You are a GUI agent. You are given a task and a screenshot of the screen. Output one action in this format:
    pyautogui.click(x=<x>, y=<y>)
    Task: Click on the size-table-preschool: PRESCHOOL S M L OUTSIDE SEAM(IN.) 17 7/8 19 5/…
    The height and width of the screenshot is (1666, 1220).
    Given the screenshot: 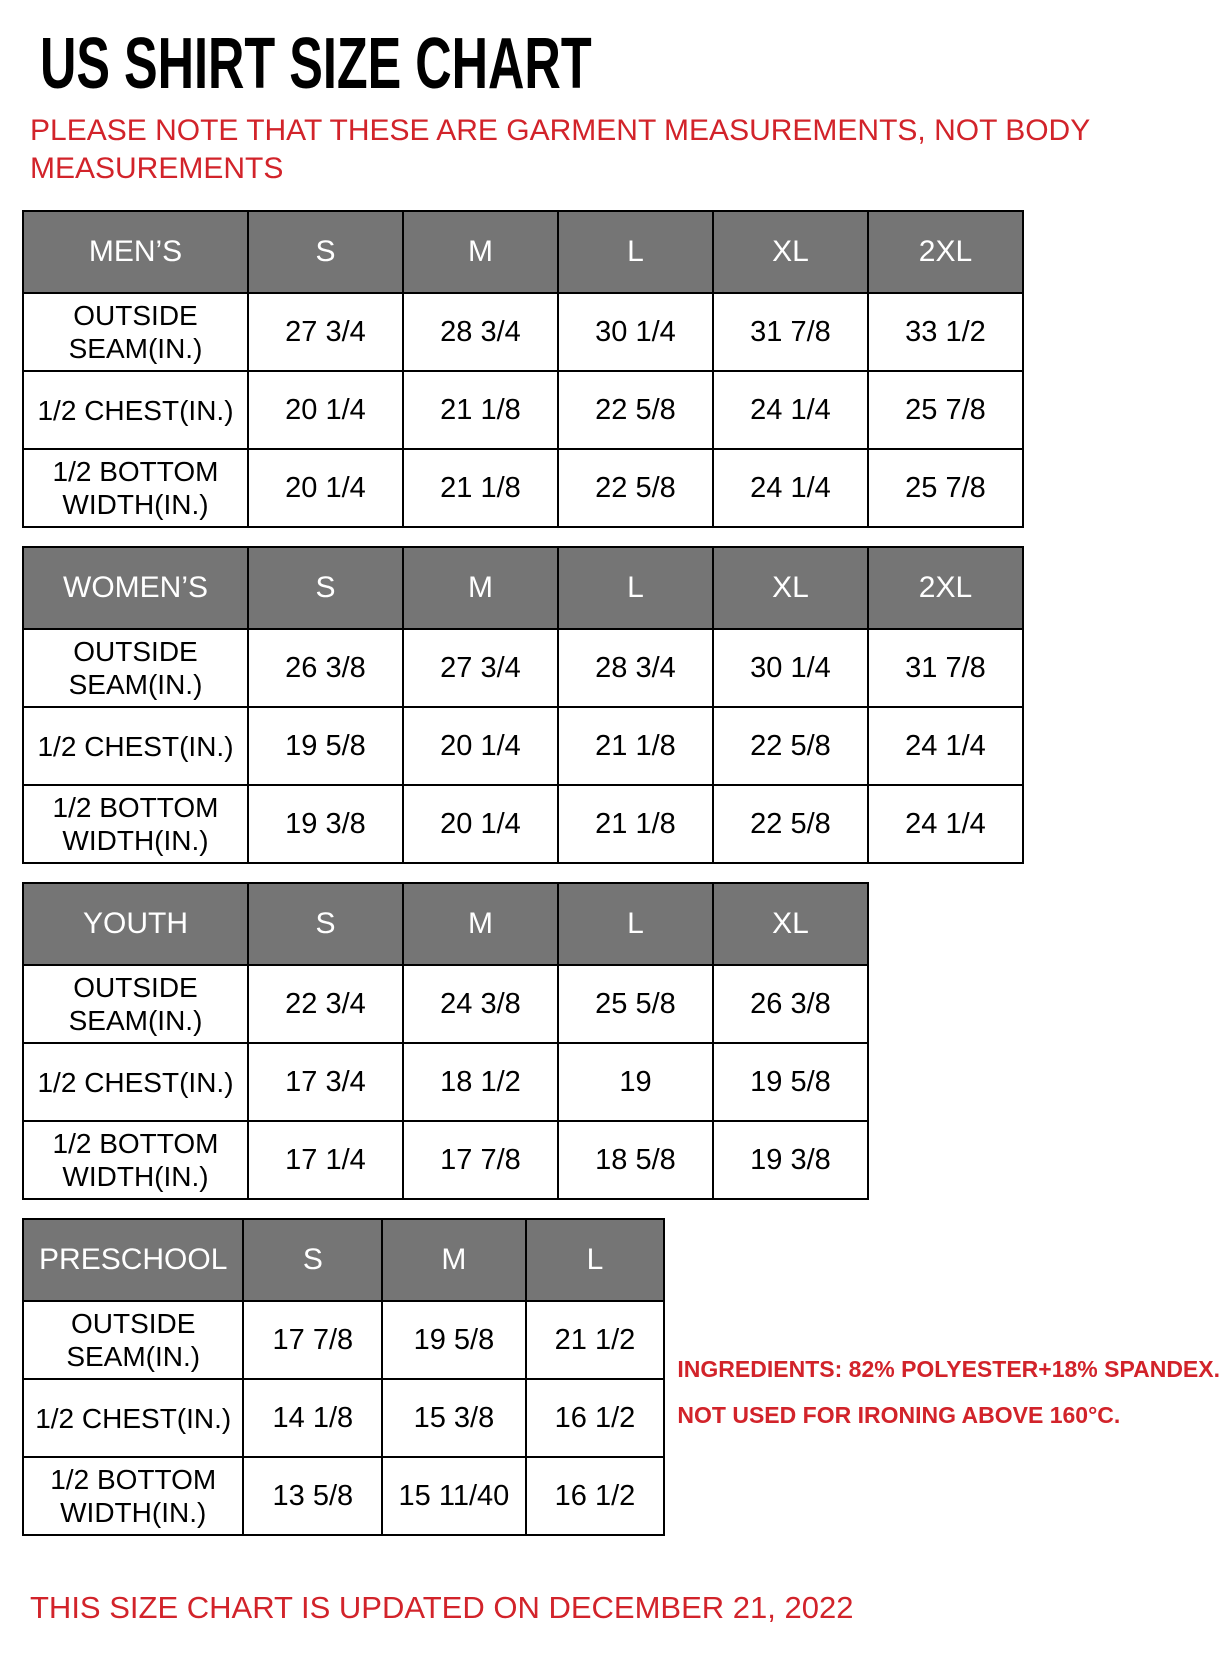 What is the action you would take?
    pyautogui.click(x=343, y=1377)
    